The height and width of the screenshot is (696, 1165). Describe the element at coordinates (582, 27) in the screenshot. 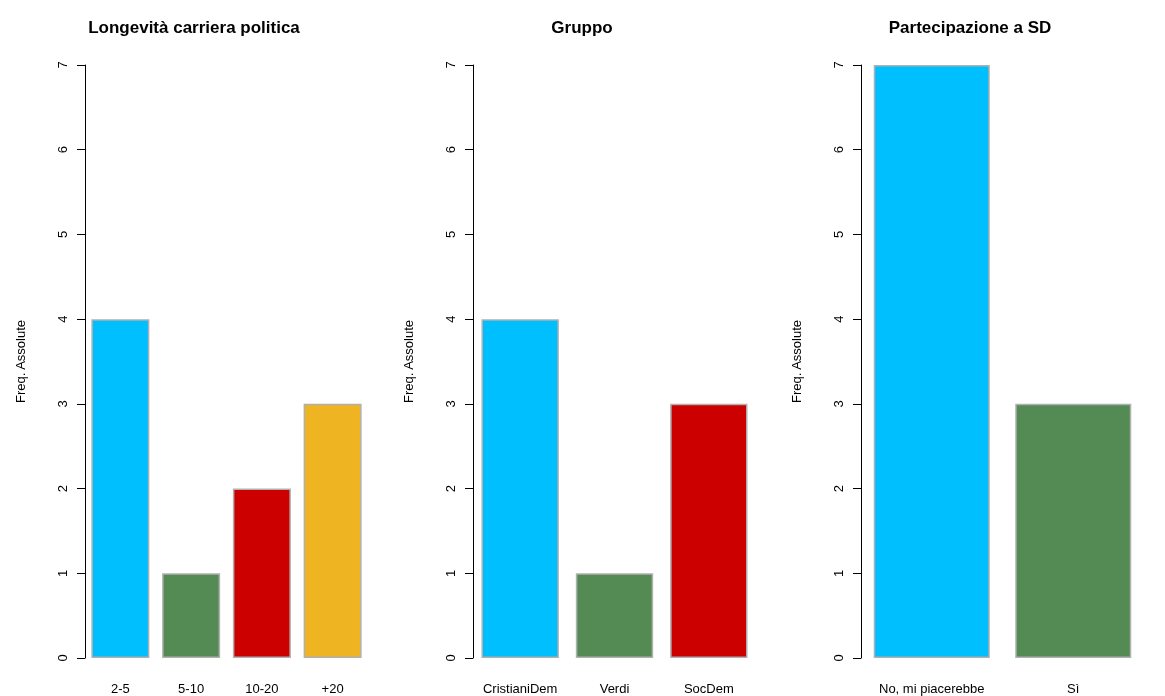

I see `chart-title: Gruppo` at that location.